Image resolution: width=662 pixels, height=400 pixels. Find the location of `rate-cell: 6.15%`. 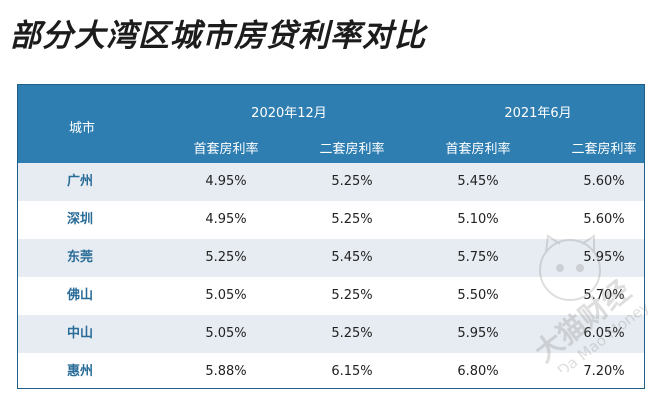

rate-cell: 6.15% is located at coordinates (352, 371).